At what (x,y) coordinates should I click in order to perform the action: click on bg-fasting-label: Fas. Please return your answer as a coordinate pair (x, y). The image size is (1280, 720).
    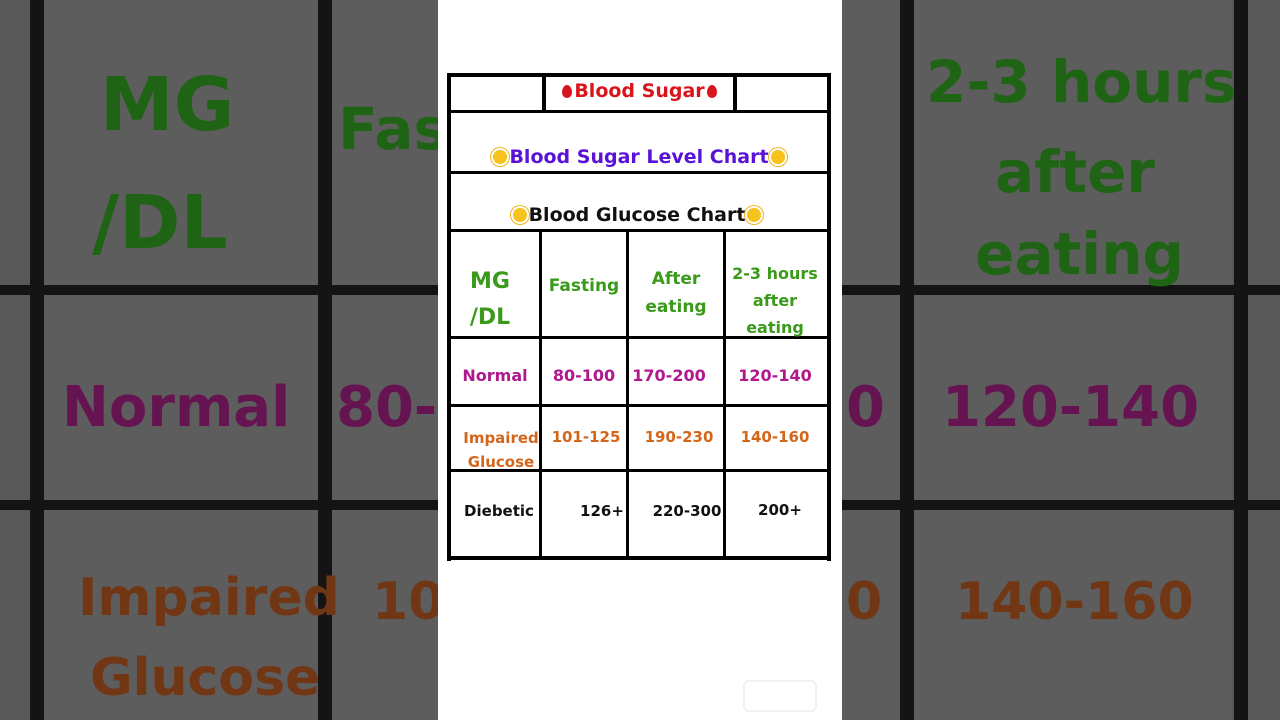
    Looking at the image, I should click on (393, 129).